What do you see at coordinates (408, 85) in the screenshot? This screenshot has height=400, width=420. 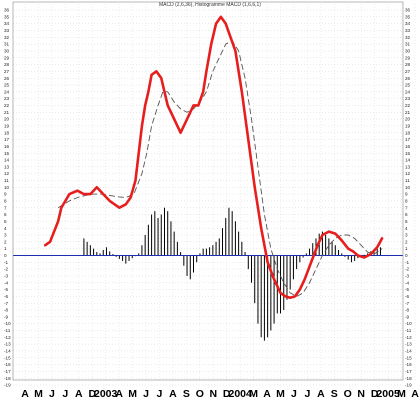 I see `y-tick-label-right: 25` at bounding box center [408, 85].